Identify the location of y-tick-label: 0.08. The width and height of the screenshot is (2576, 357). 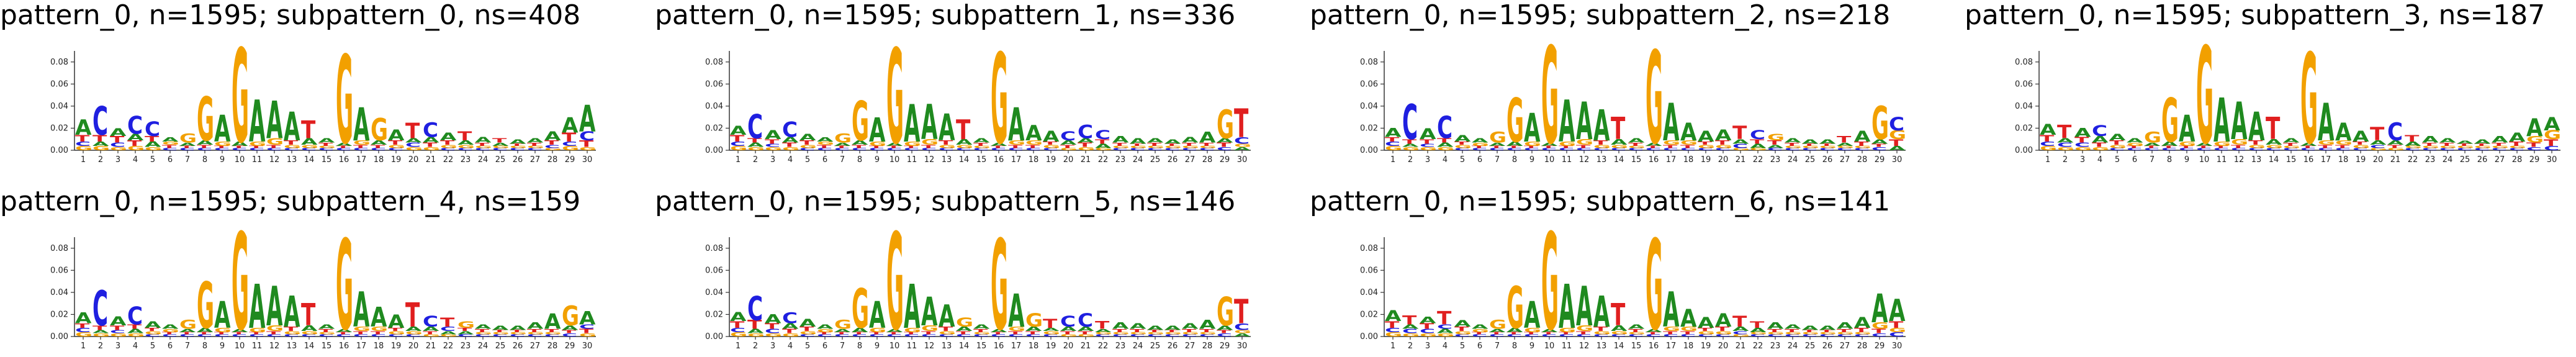
(59, 249).